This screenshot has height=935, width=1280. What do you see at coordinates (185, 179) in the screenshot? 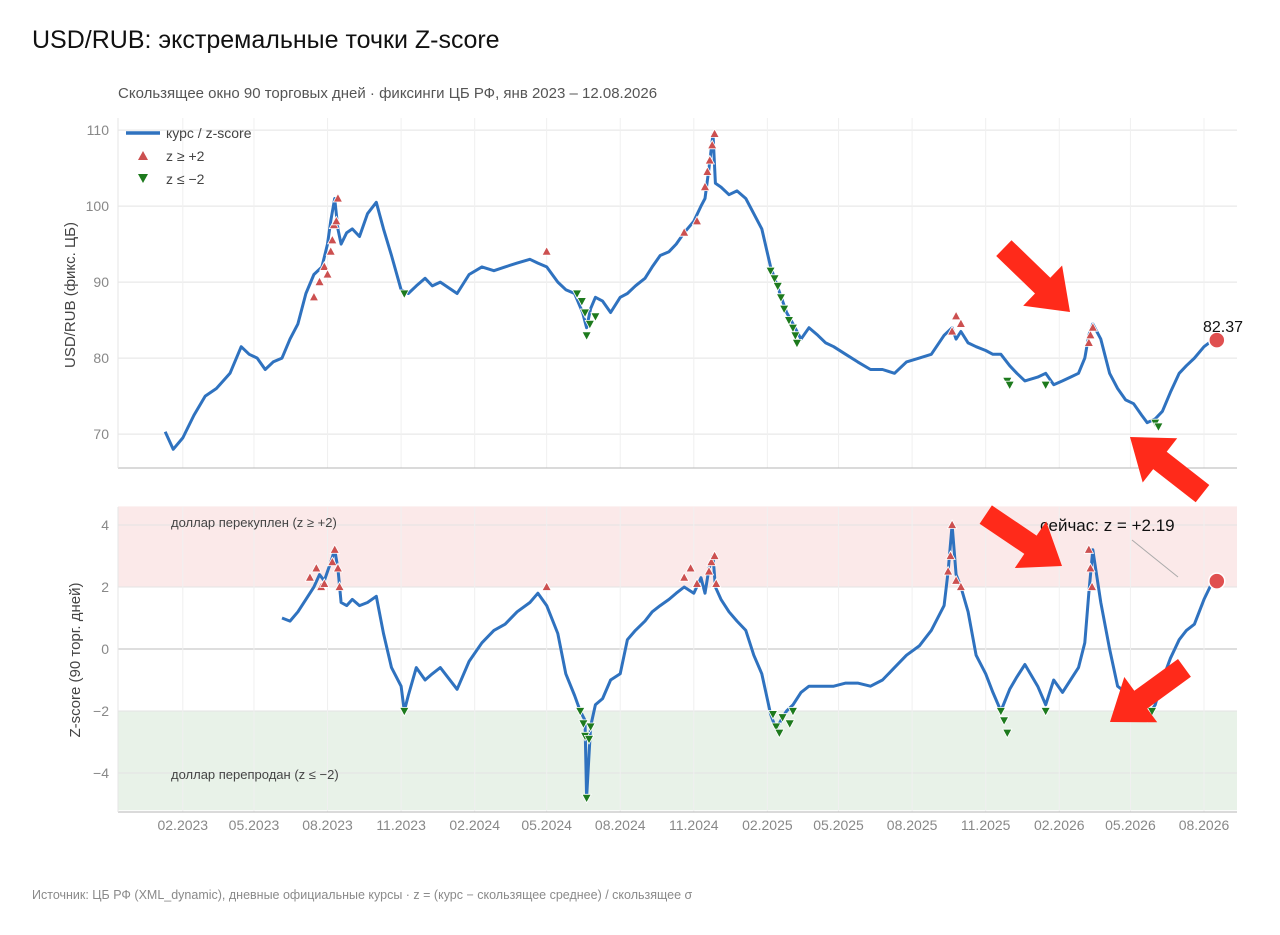
I see `legend-label-low: z ≤ −2` at bounding box center [185, 179].